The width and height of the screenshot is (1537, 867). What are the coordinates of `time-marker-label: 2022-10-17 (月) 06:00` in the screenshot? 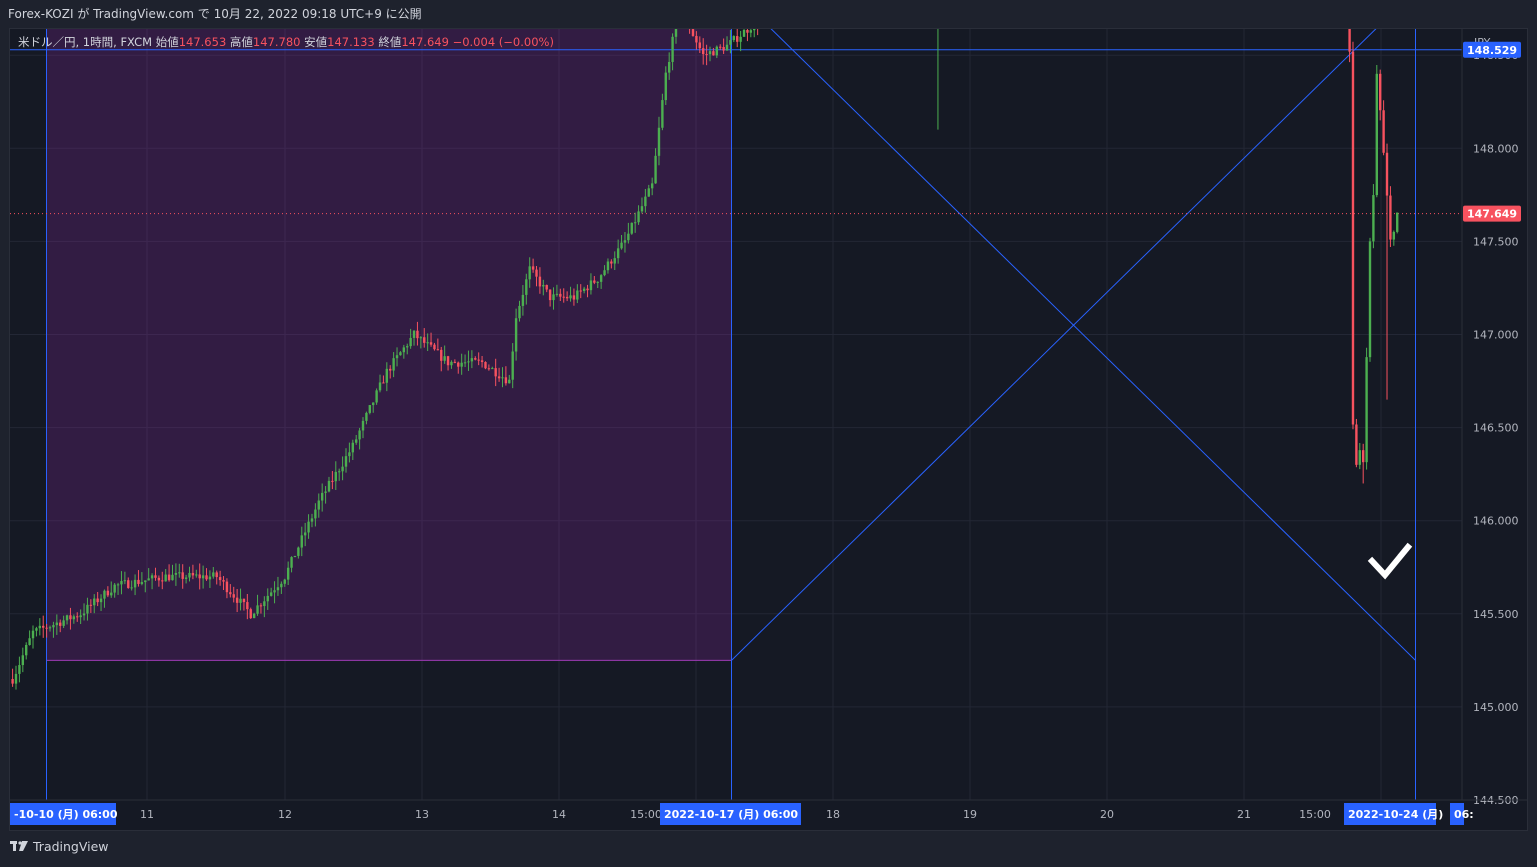 It's located at (731, 814).